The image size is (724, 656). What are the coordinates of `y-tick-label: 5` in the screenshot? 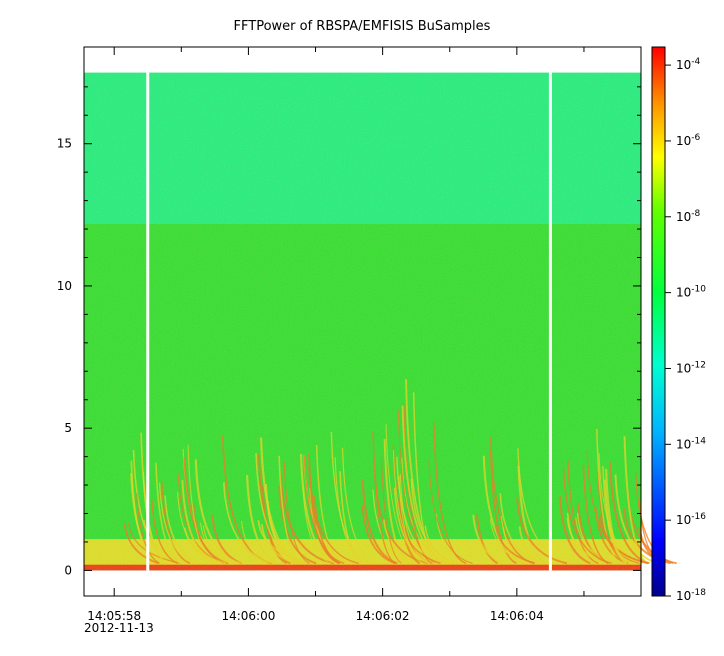 It's located at (68, 428).